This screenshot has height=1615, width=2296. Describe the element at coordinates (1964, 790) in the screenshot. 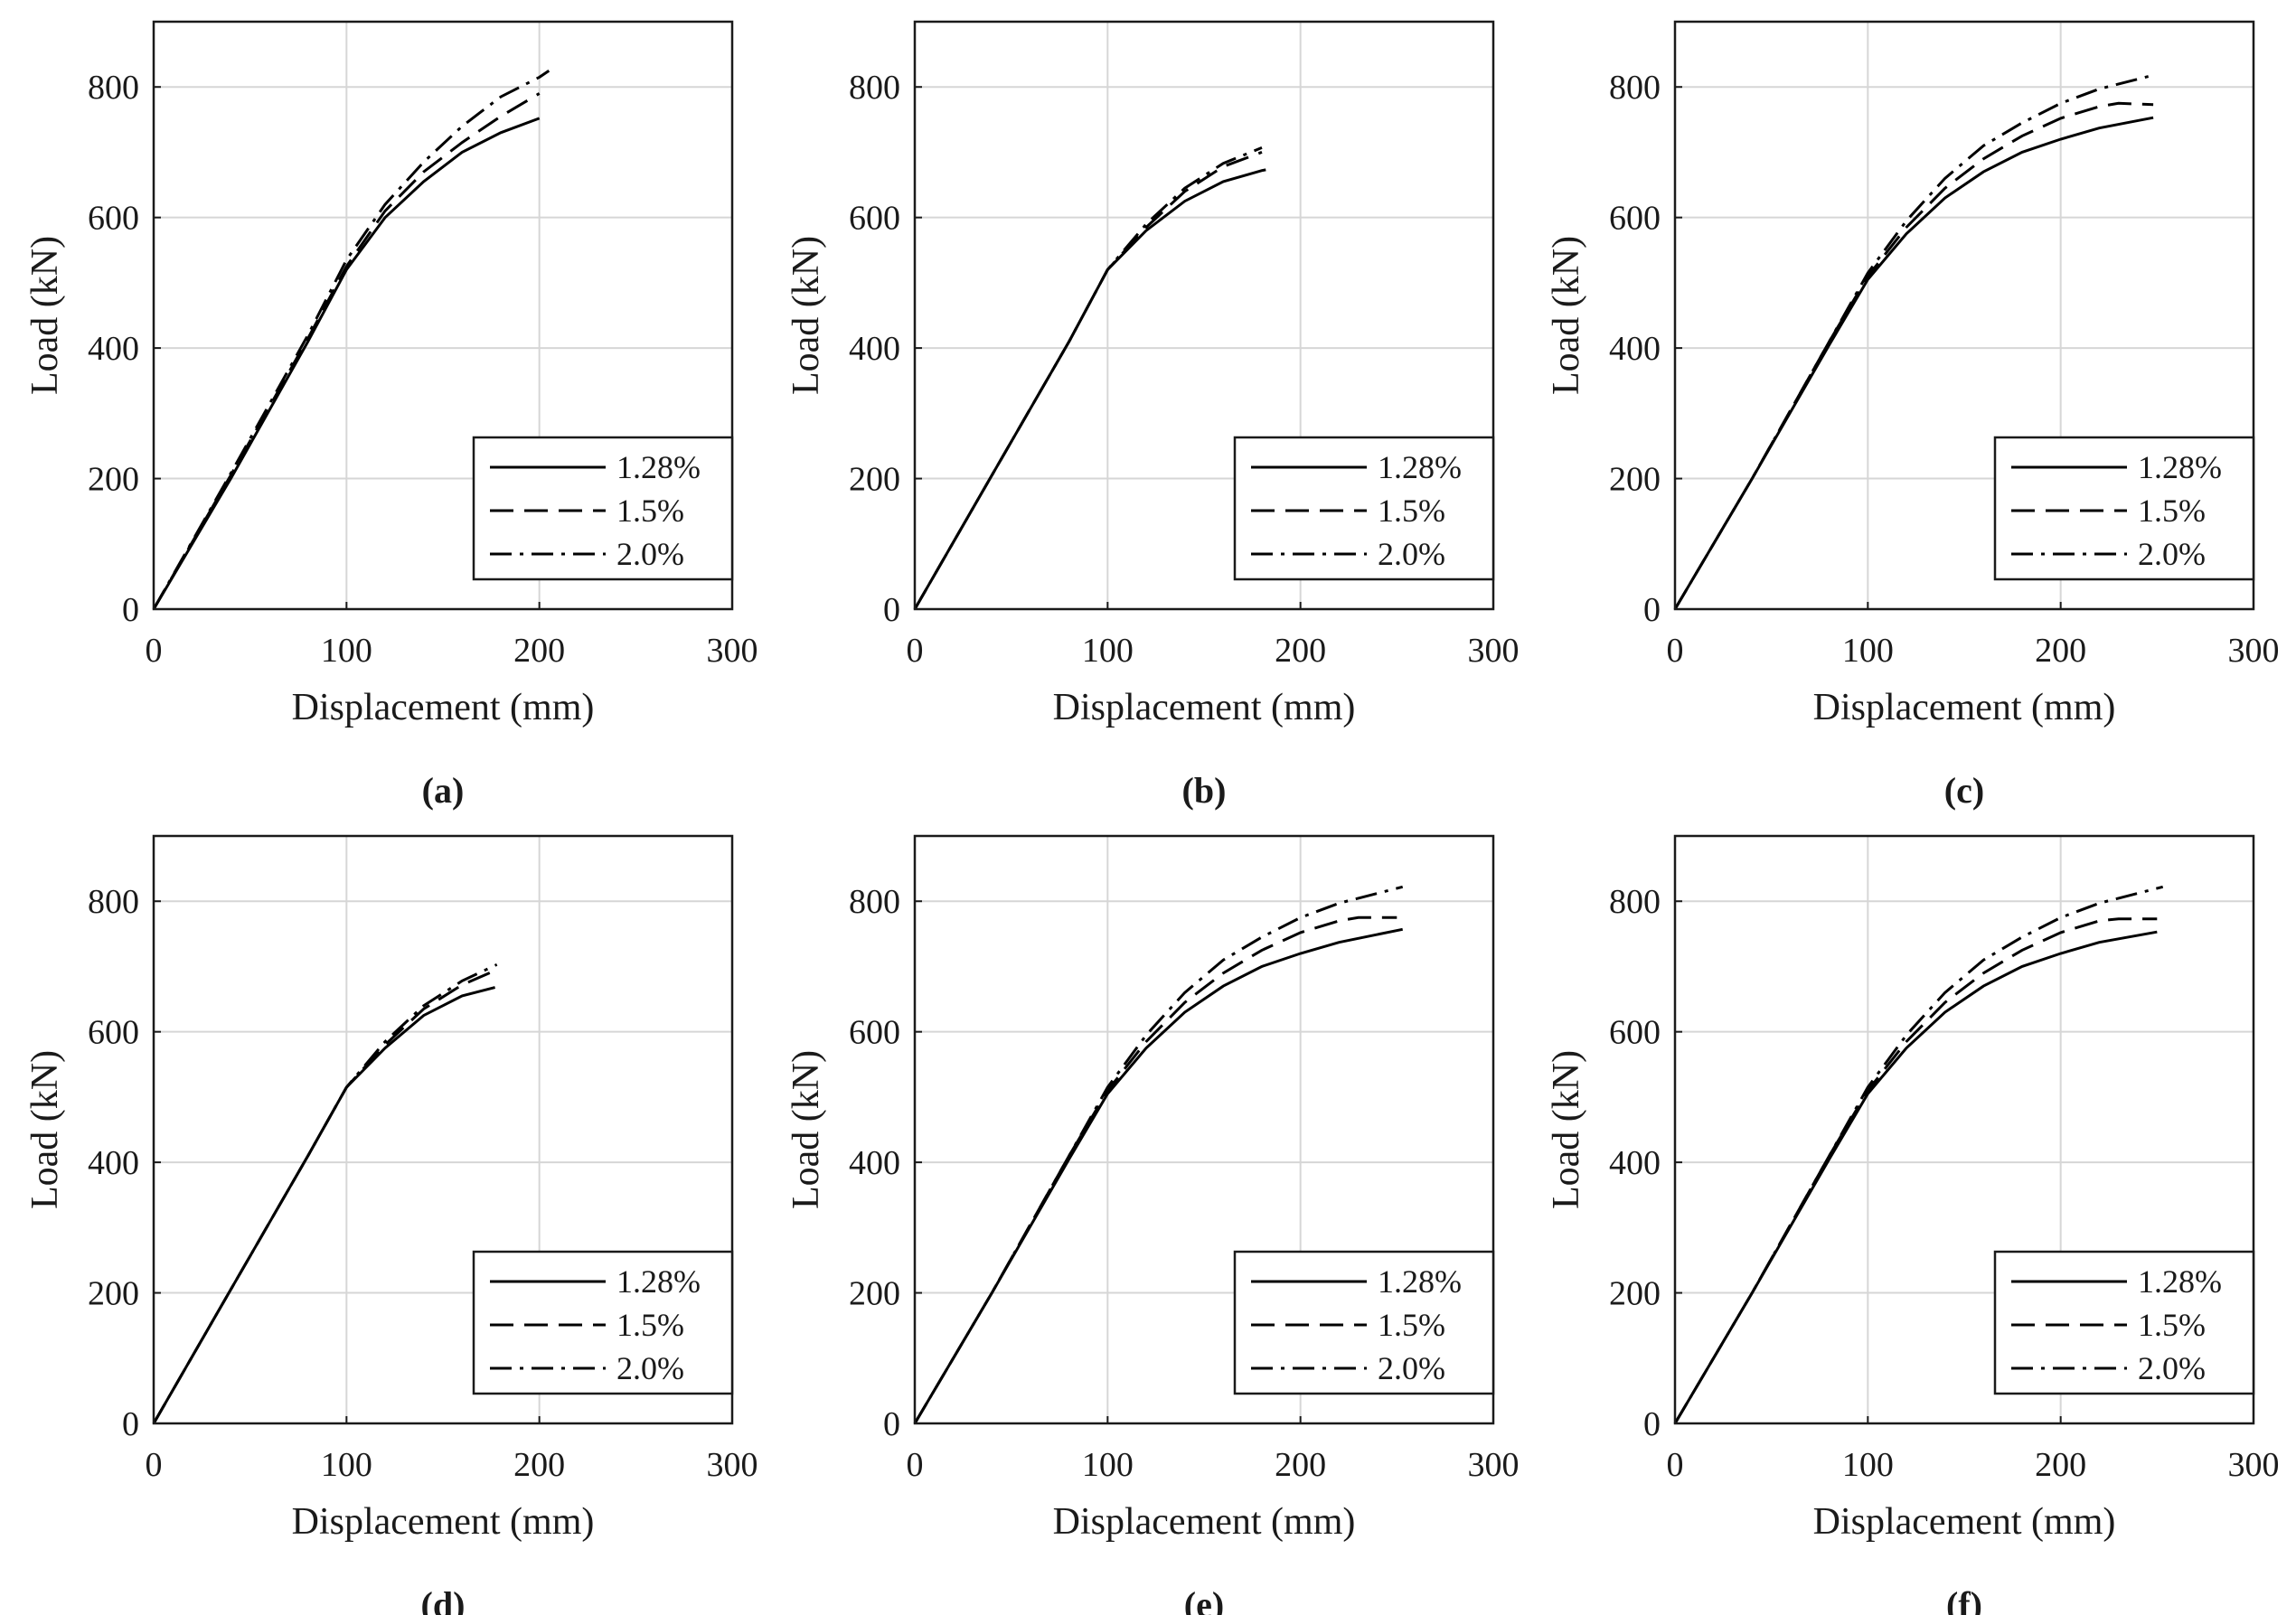

I see `panel-label: (c)` at that location.